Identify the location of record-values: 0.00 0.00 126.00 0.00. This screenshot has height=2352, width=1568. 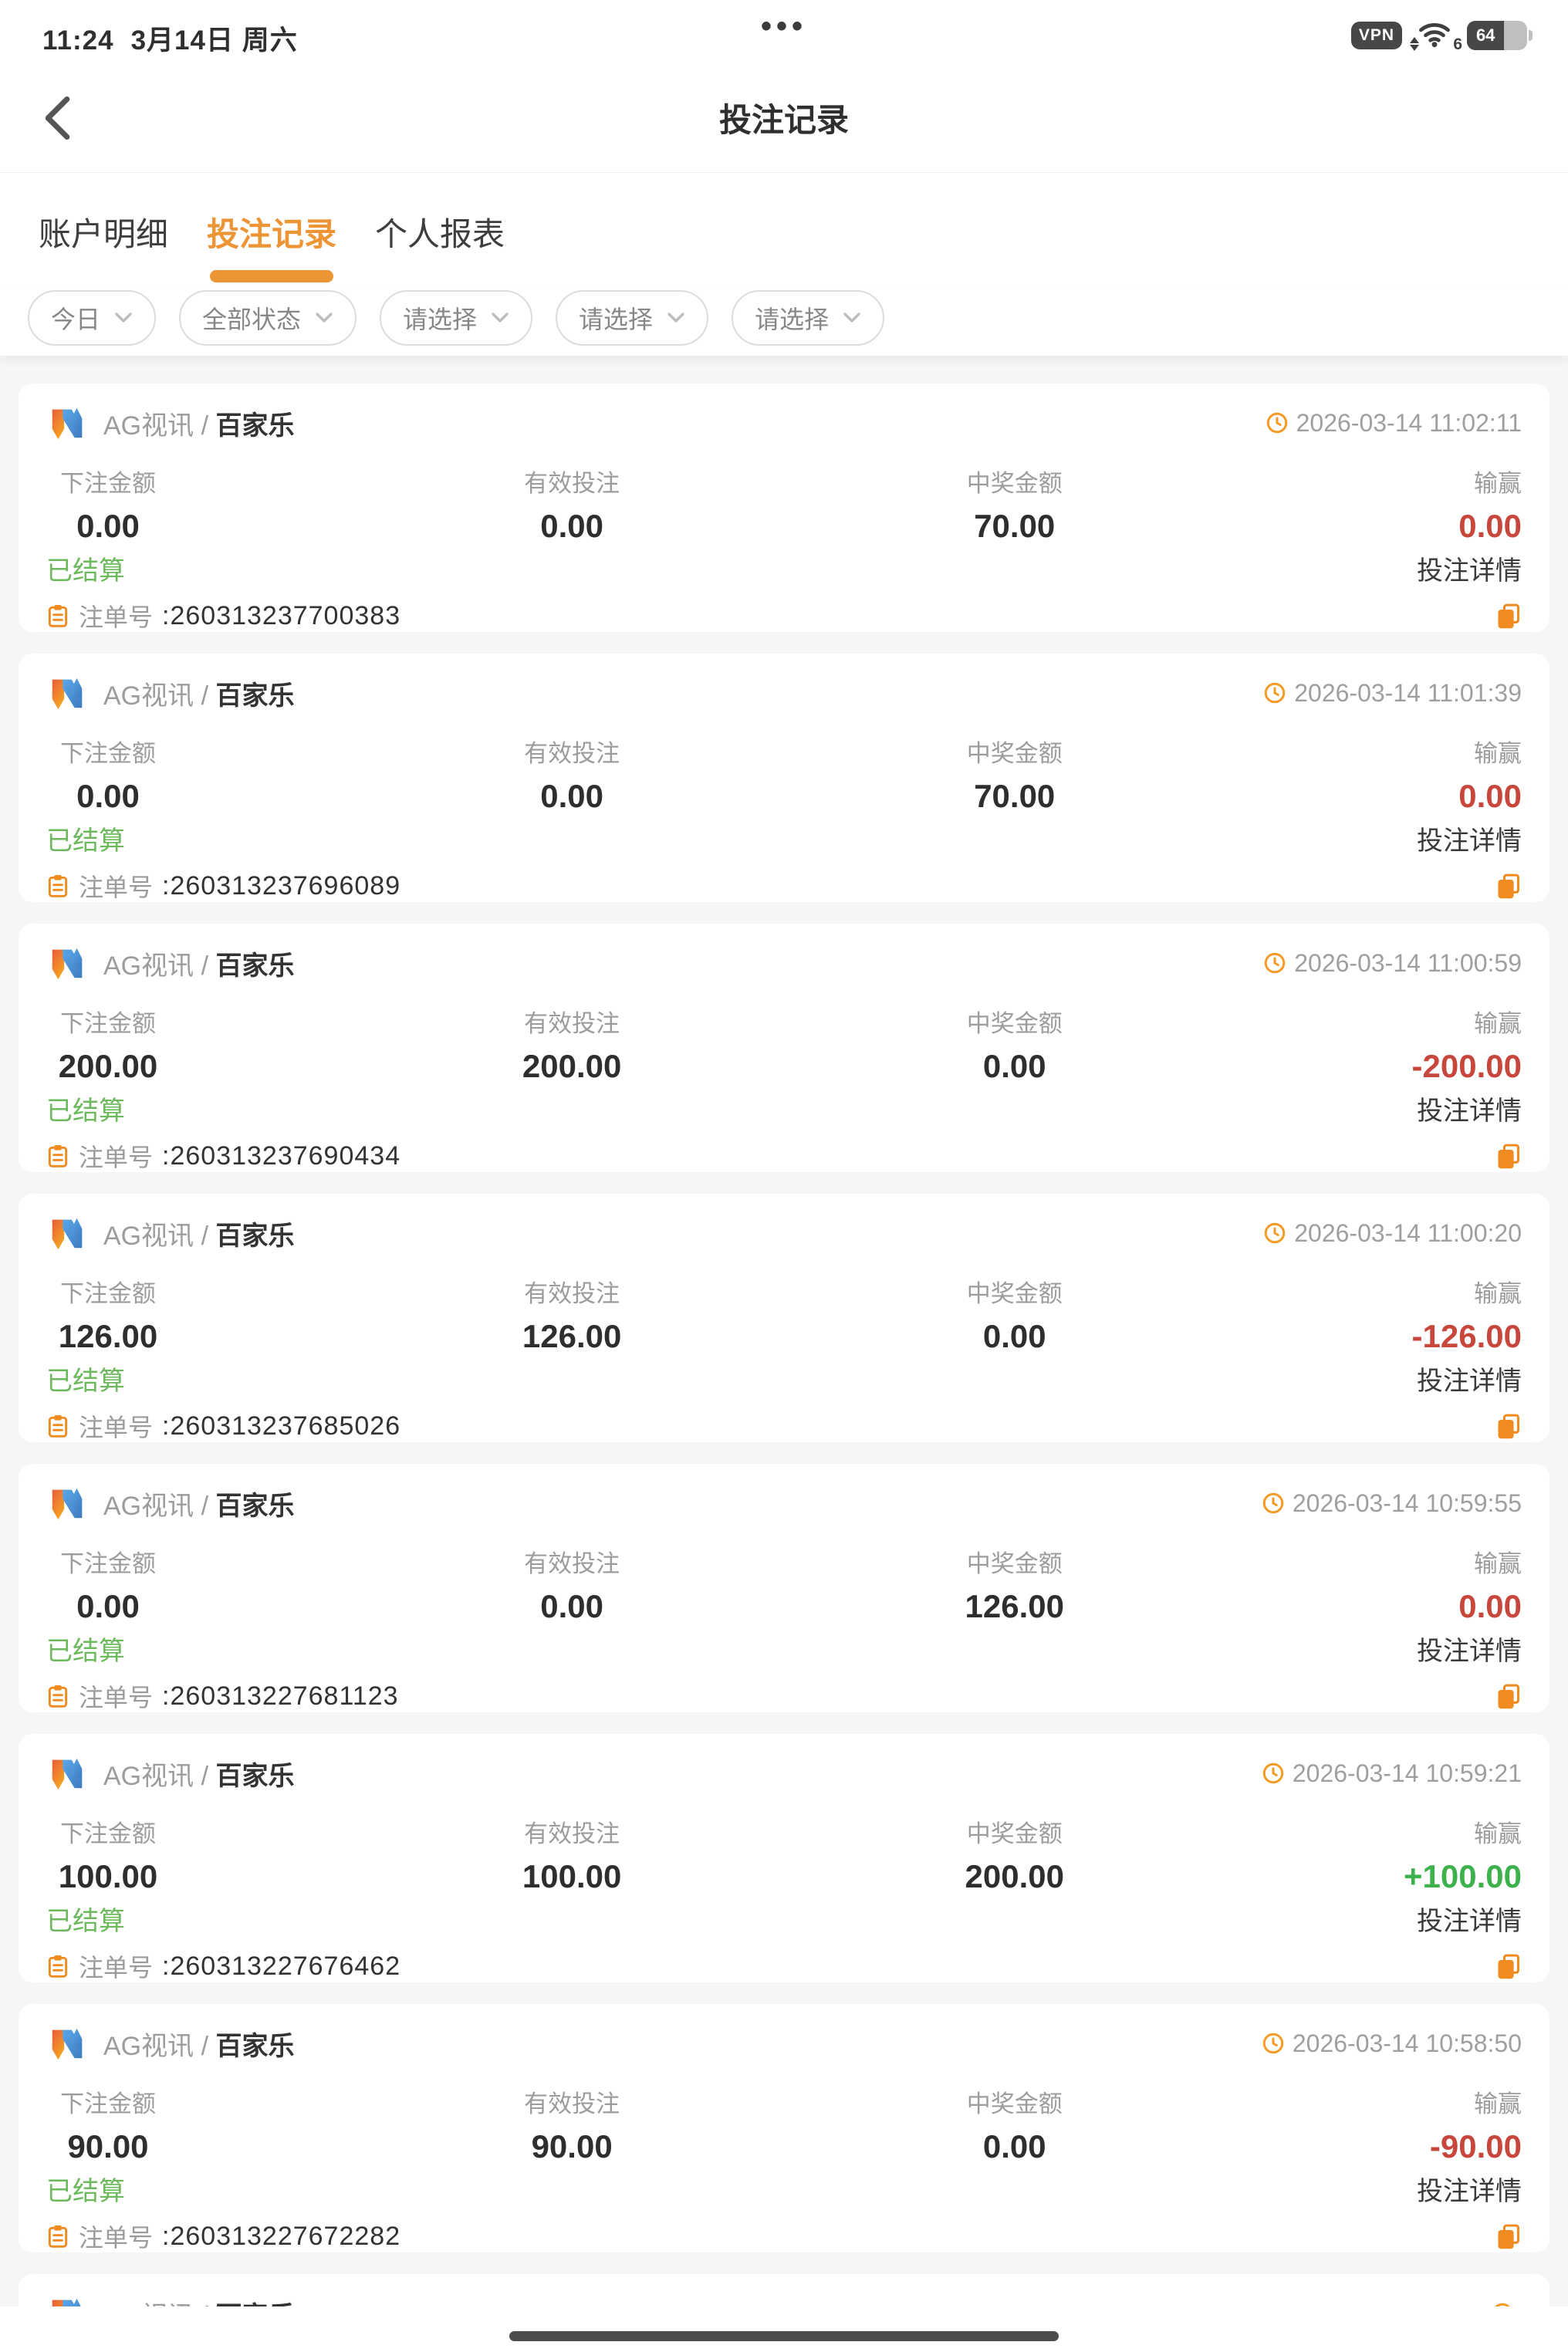
(784, 1606).